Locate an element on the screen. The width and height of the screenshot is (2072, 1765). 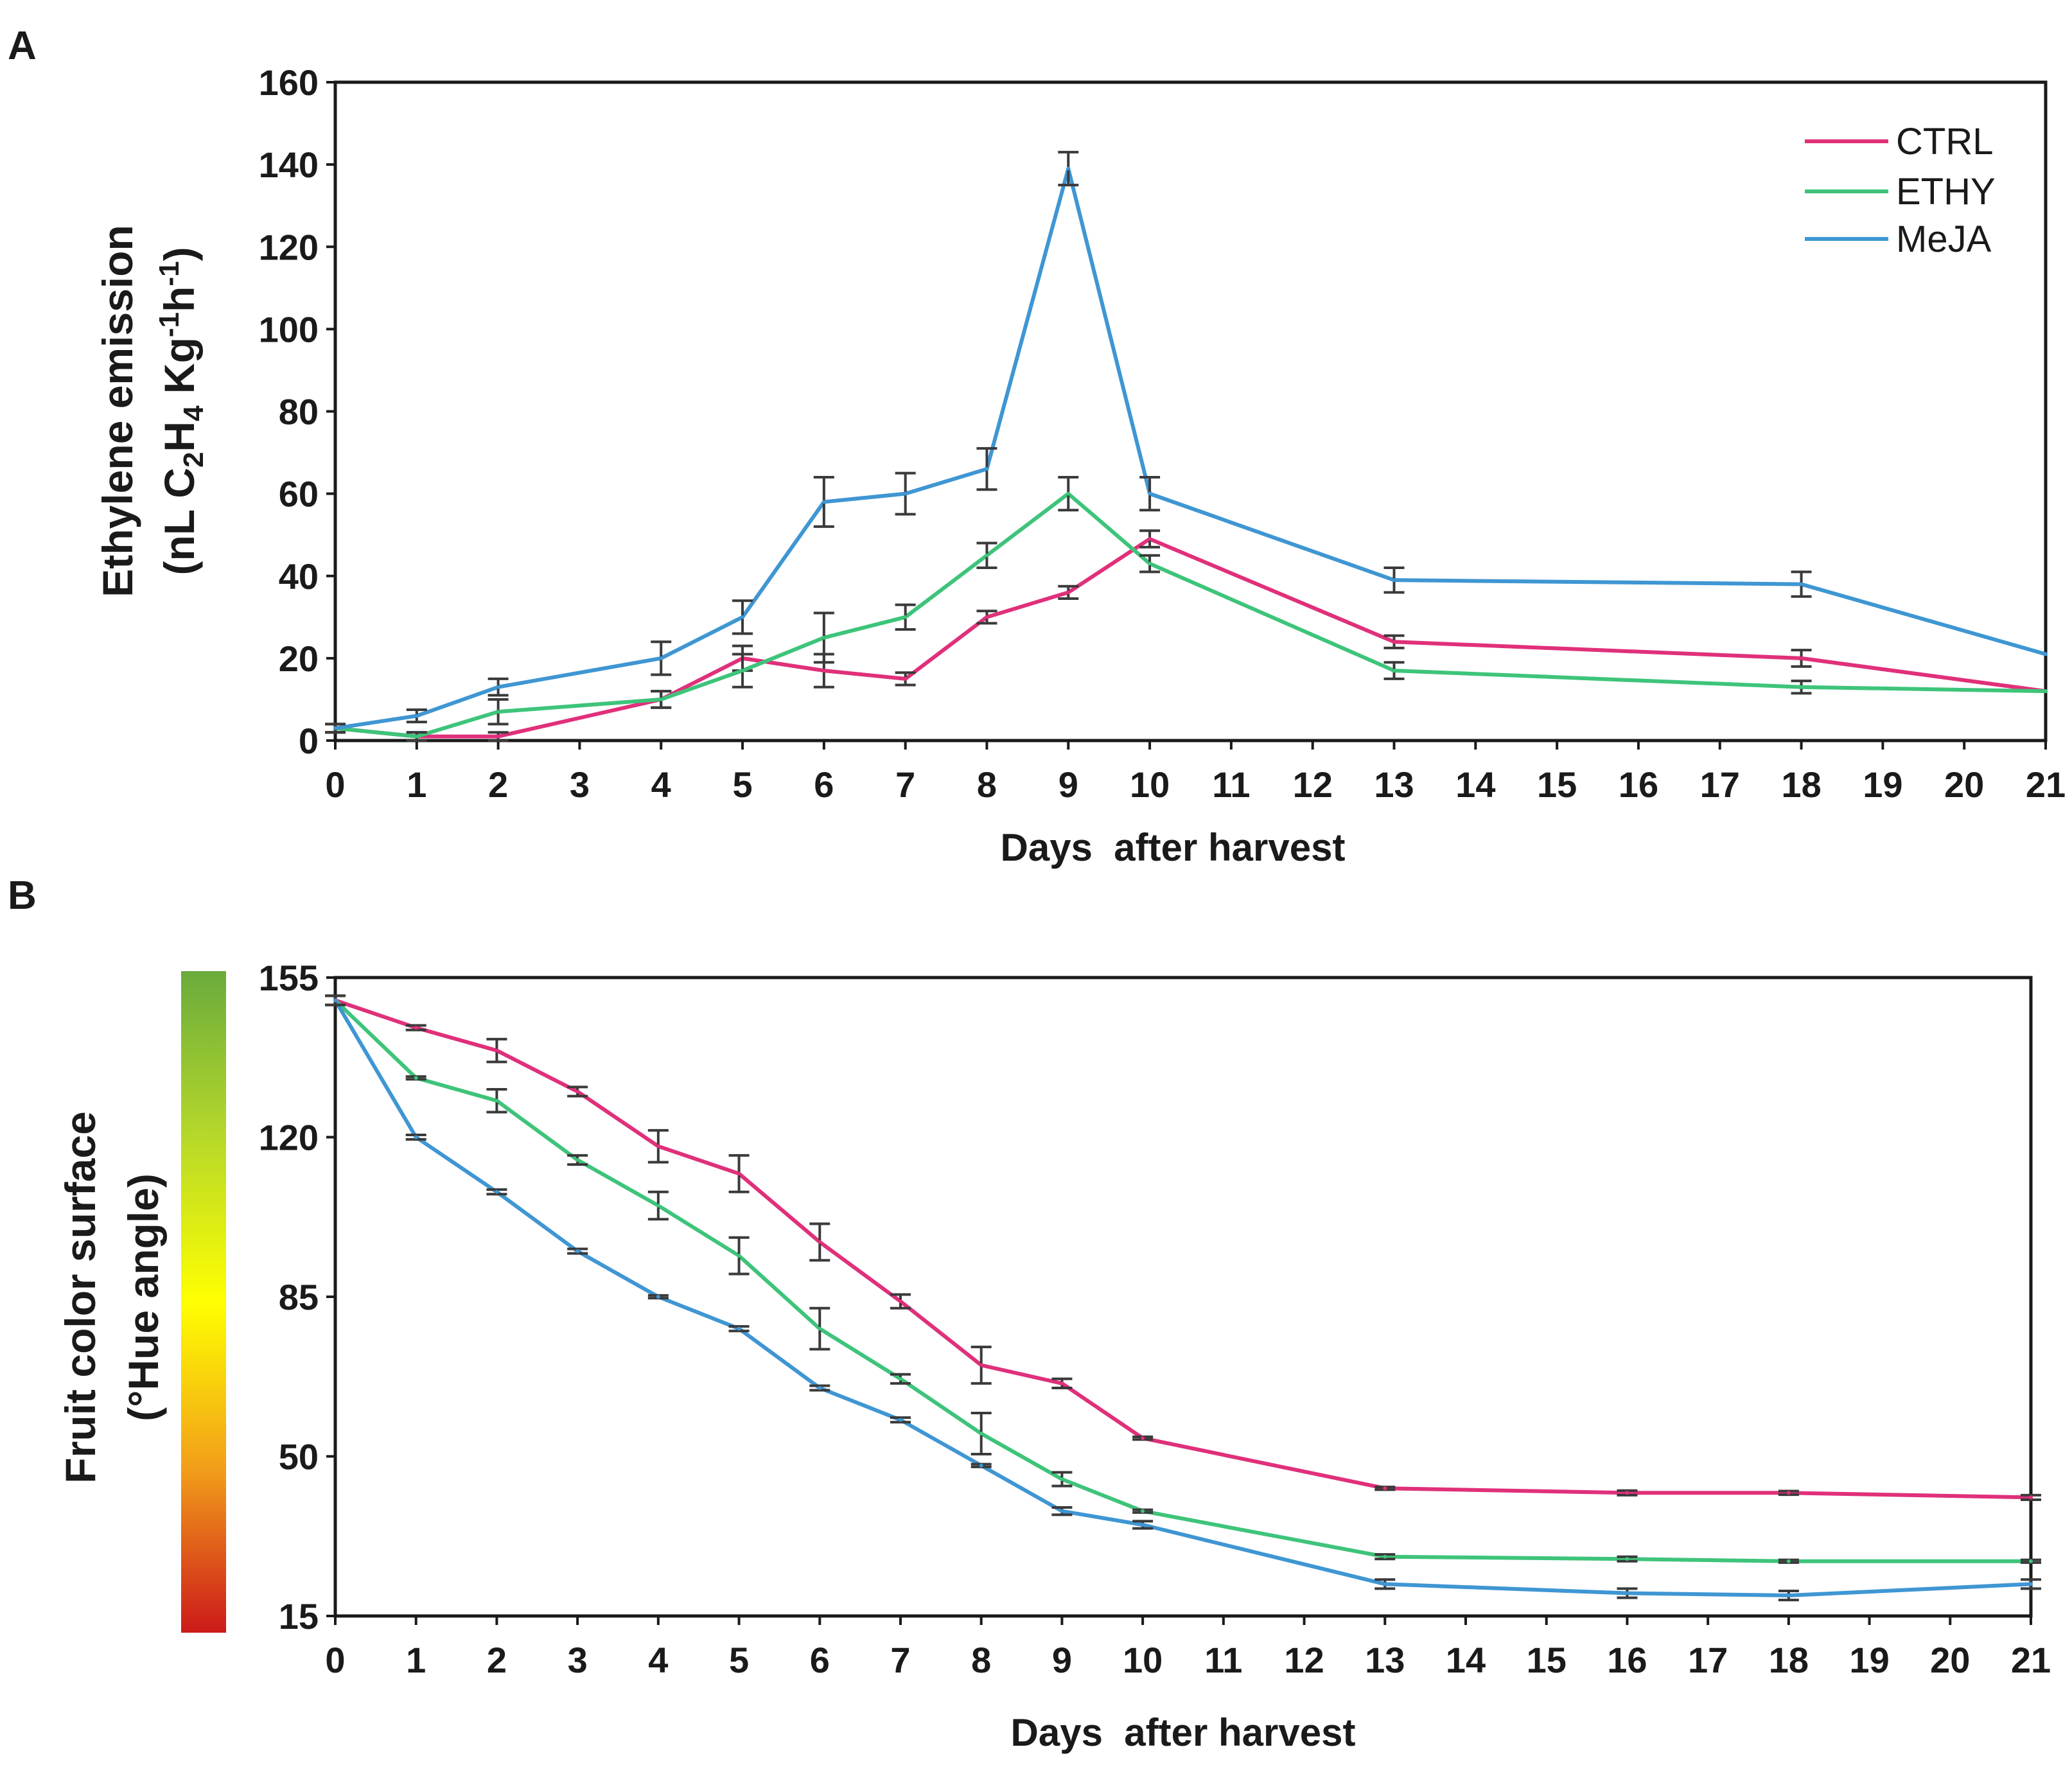
a-y-tick-label: 60 is located at coordinates (299, 494).